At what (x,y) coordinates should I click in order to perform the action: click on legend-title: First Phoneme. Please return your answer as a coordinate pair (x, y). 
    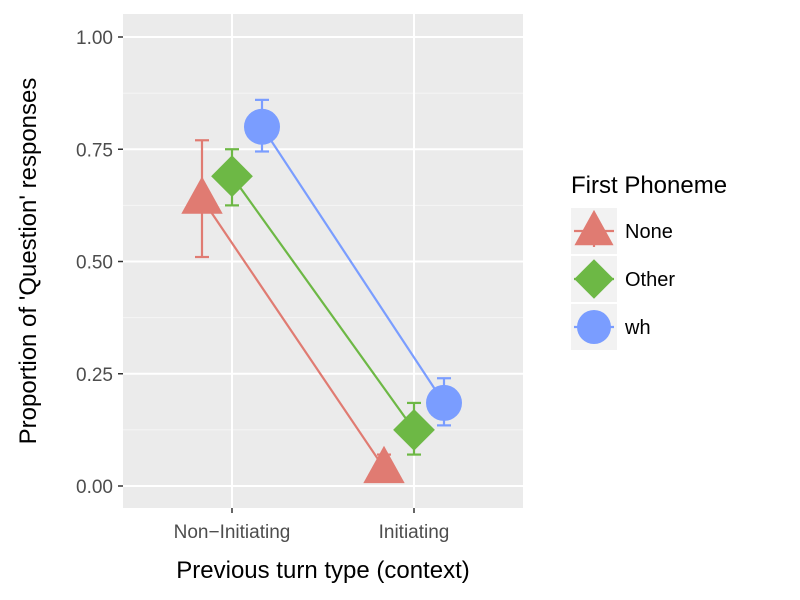
    Looking at the image, I should click on (649, 185).